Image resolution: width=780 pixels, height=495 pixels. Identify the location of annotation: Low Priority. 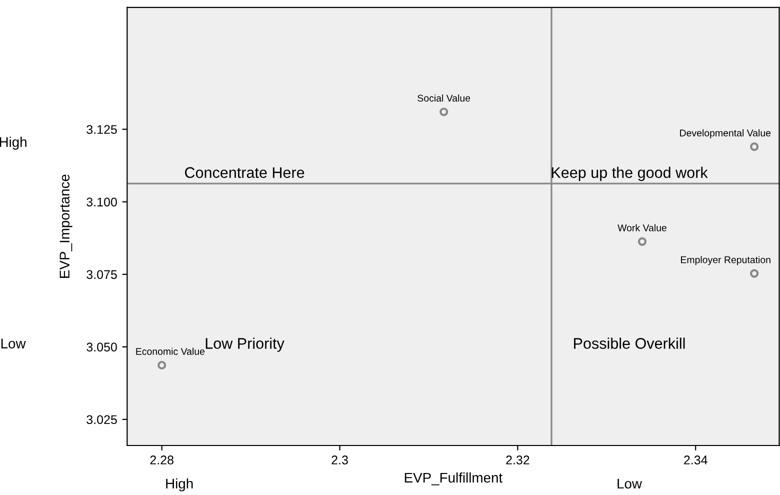
(245, 345).